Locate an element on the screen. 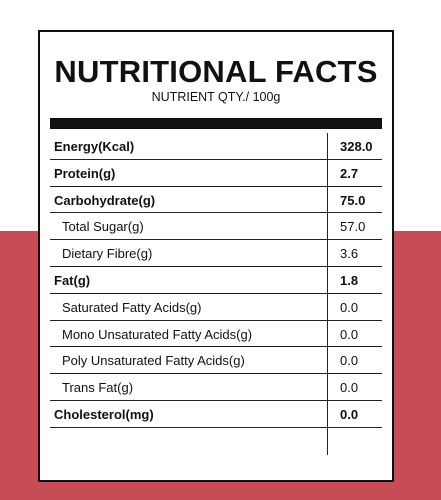  nutrient-label: Protein(g) is located at coordinates (85, 173).